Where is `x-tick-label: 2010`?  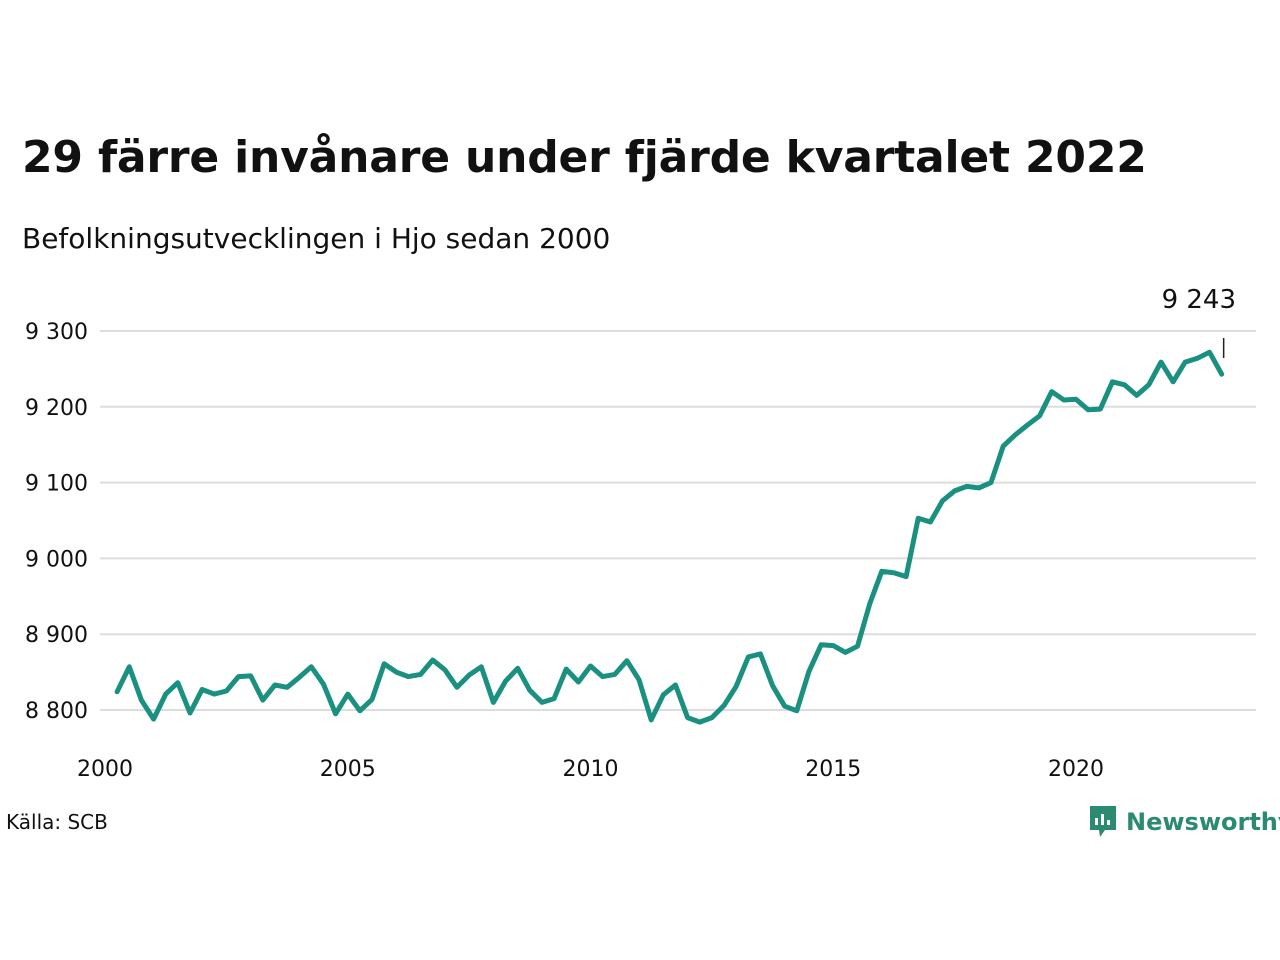
x-tick-label: 2010 is located at coordinates (591, 769).